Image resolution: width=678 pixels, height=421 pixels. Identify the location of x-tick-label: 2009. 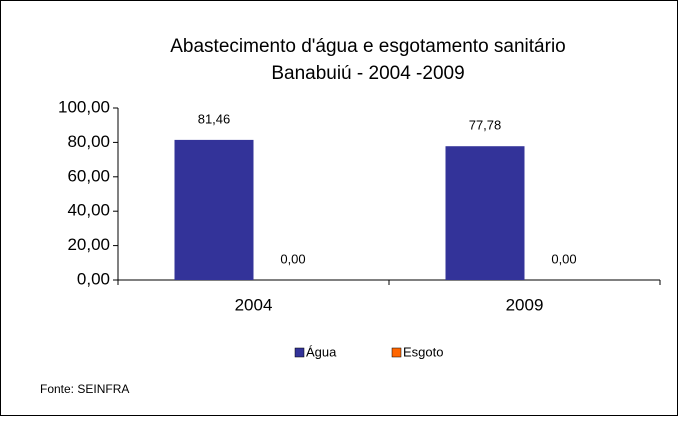
(525, 304).